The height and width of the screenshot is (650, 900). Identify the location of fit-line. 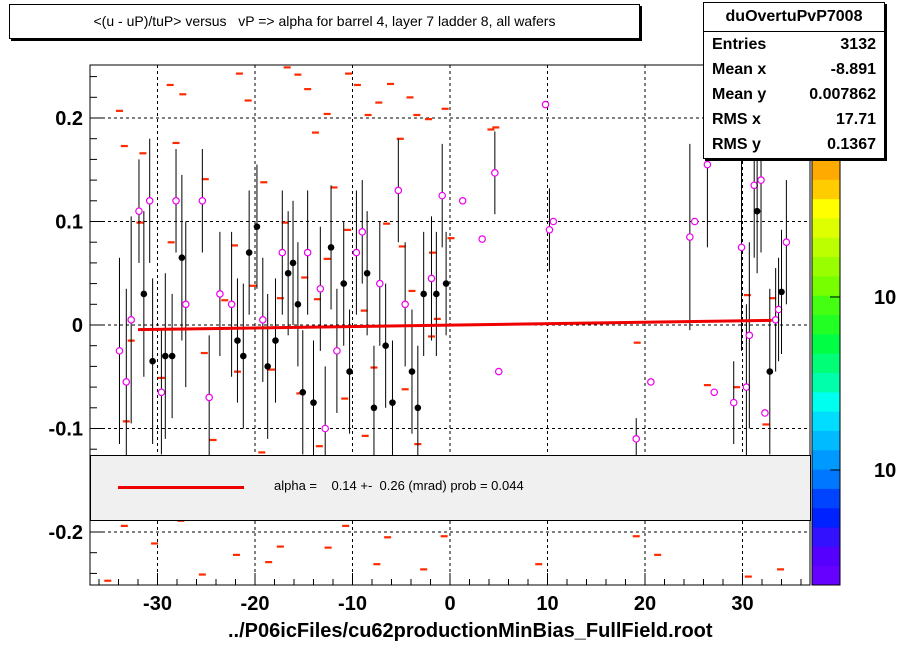
(454, 325).